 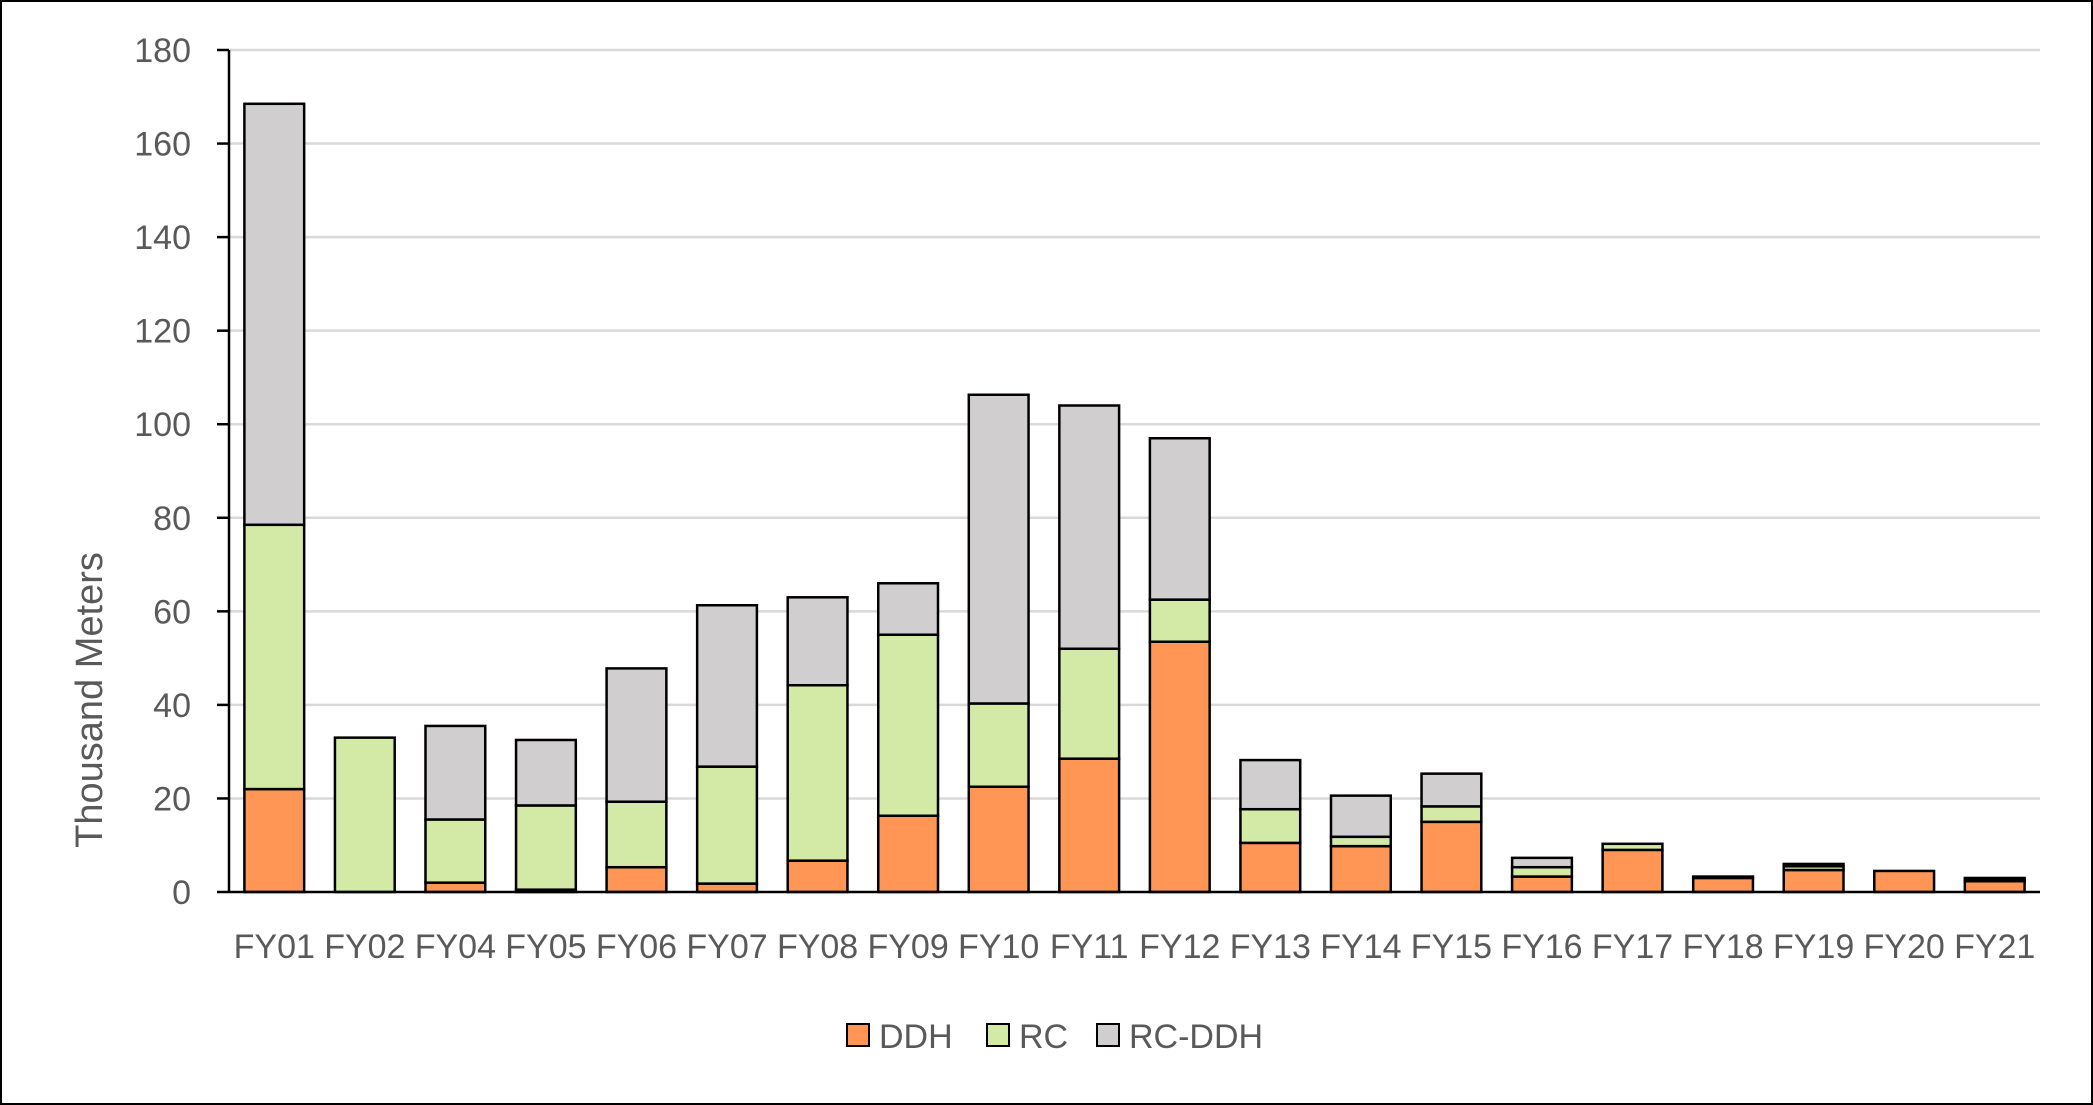 I want to click on legend-swatch-rc, so click(x=998, y=1035).